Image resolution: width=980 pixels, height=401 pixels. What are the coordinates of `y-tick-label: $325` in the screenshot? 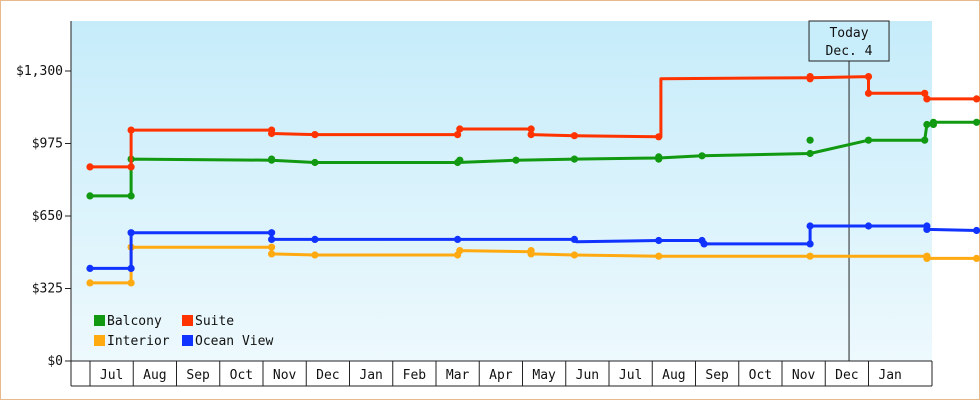 It's located at (47, 289).